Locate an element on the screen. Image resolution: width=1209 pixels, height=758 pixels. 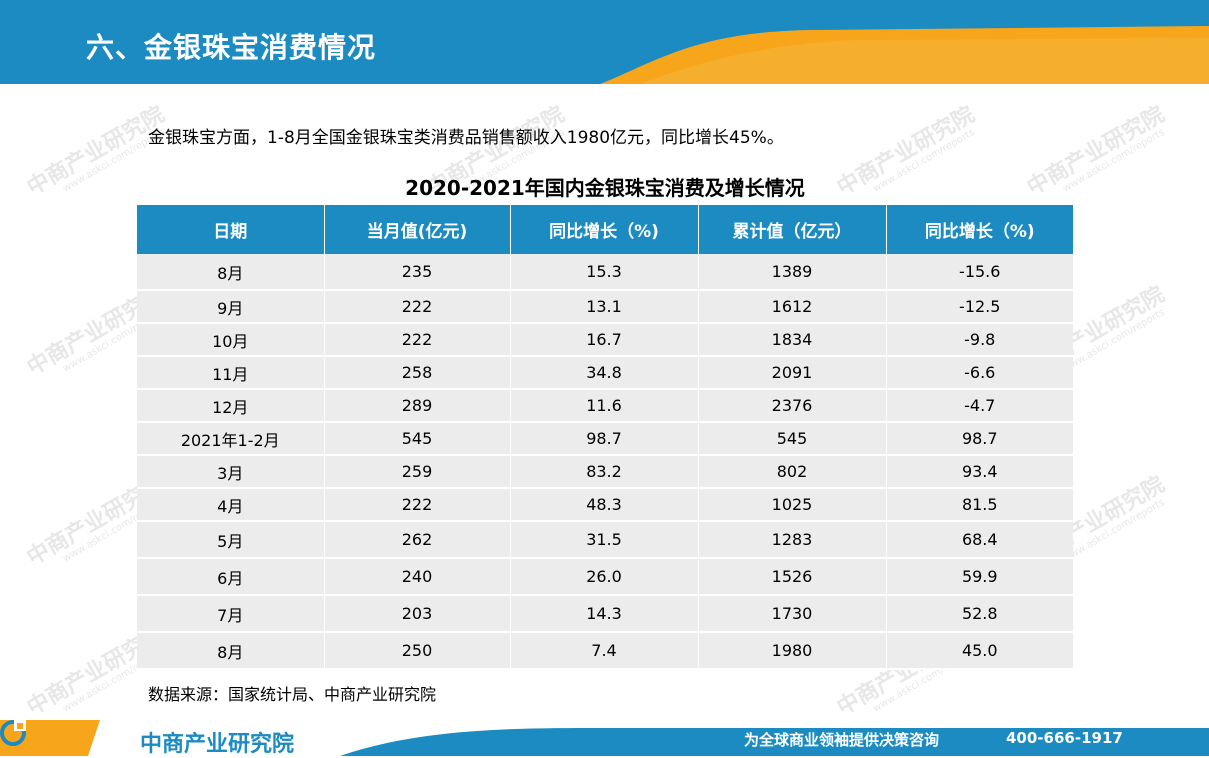
cell-monthly-growth: 13.1 is located at coordinates (604, 307).